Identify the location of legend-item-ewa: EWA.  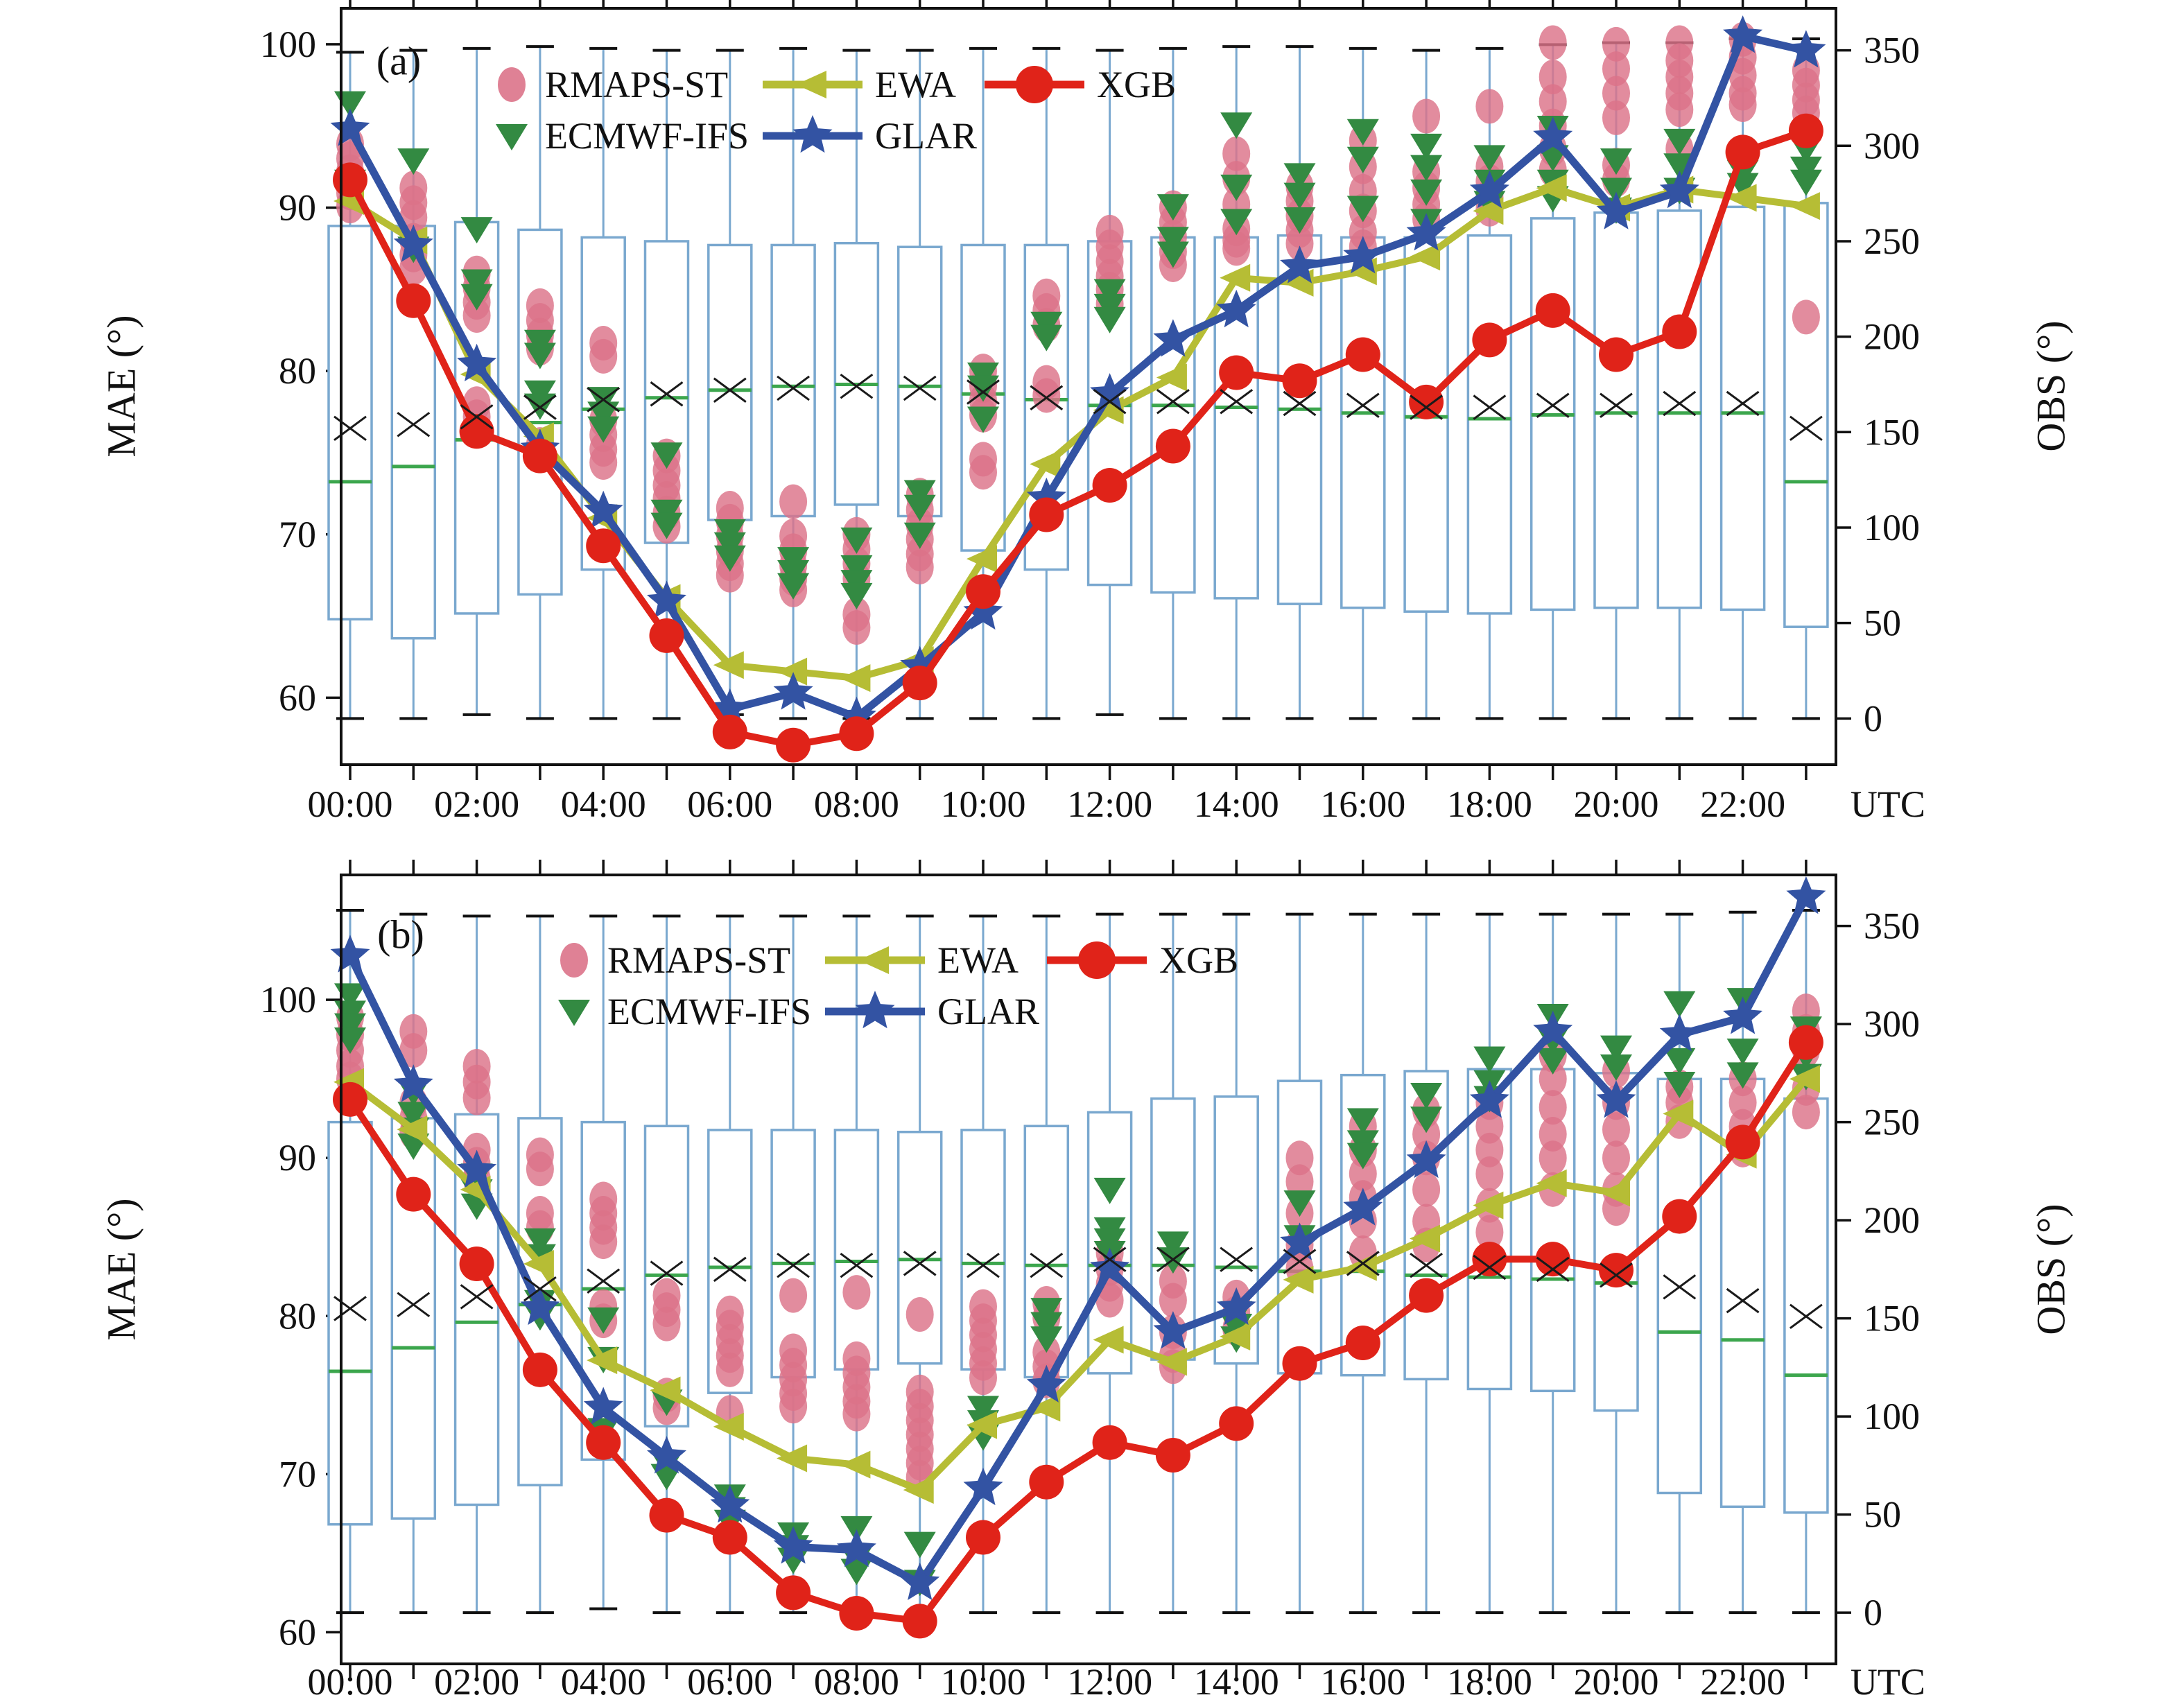
(922, 960).